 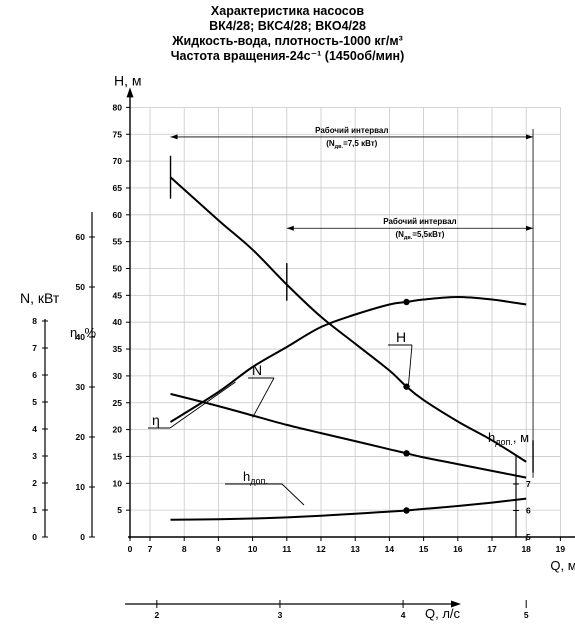 What do you see at coordinates (406, 386) in the screenshot?
I see `series-point-H` at bounding box center [406, 386].